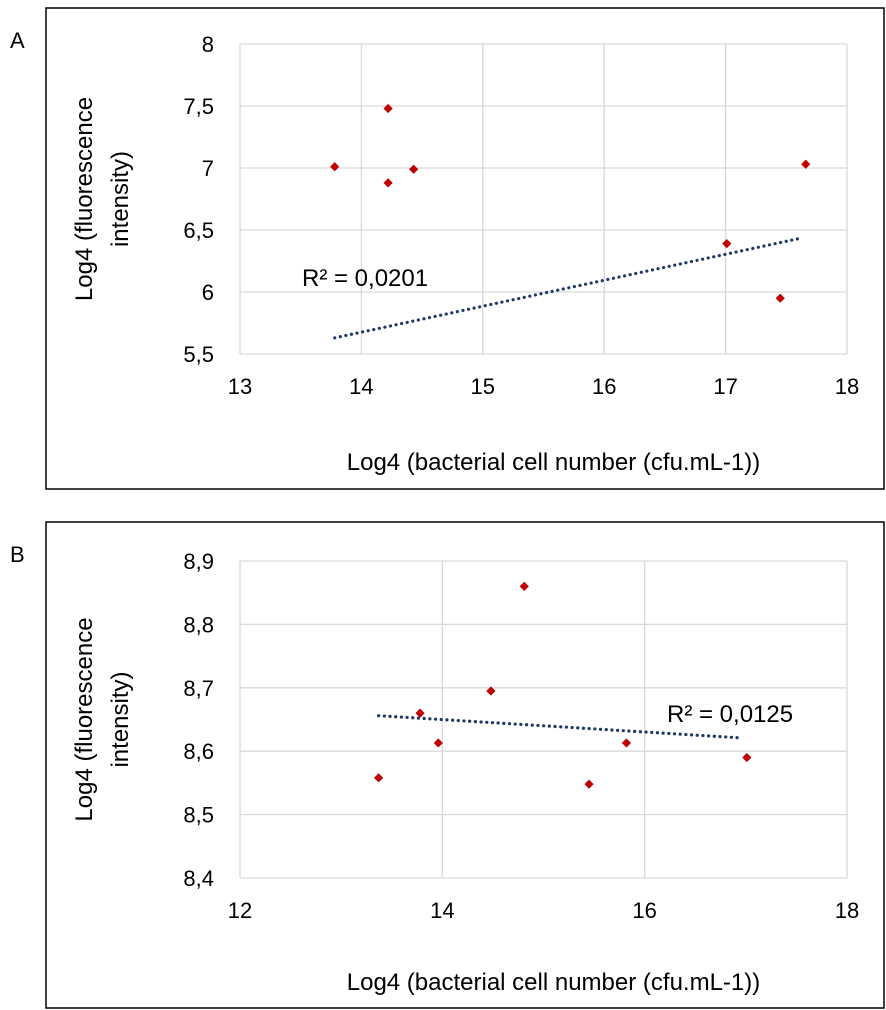  Describe the element at coordinates (198, 688) in the screenshot. I see `y-tick-label: 8,7` at that location.